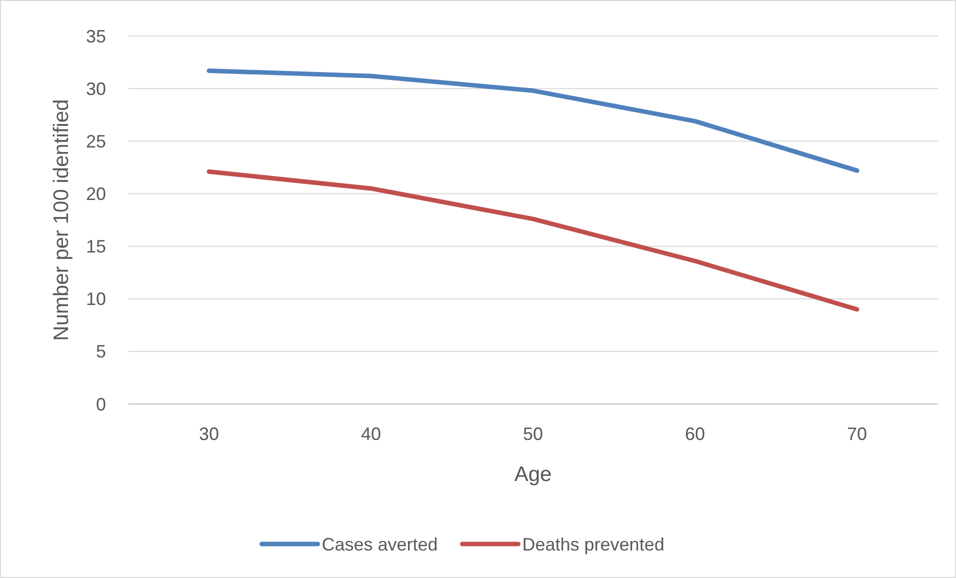 The height and width of the screenshot is (578, 956). I want to click on legend-label: Deaths prevented, so click(593, 544).